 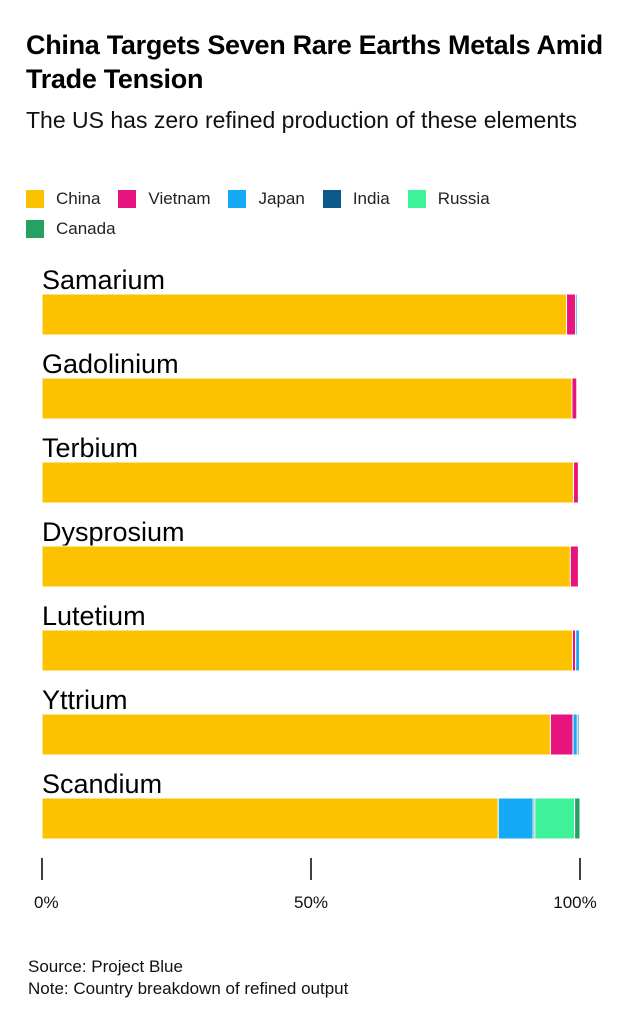 I want to click on category-label-yttrium: Yttrium, so click(x=85, y=700).